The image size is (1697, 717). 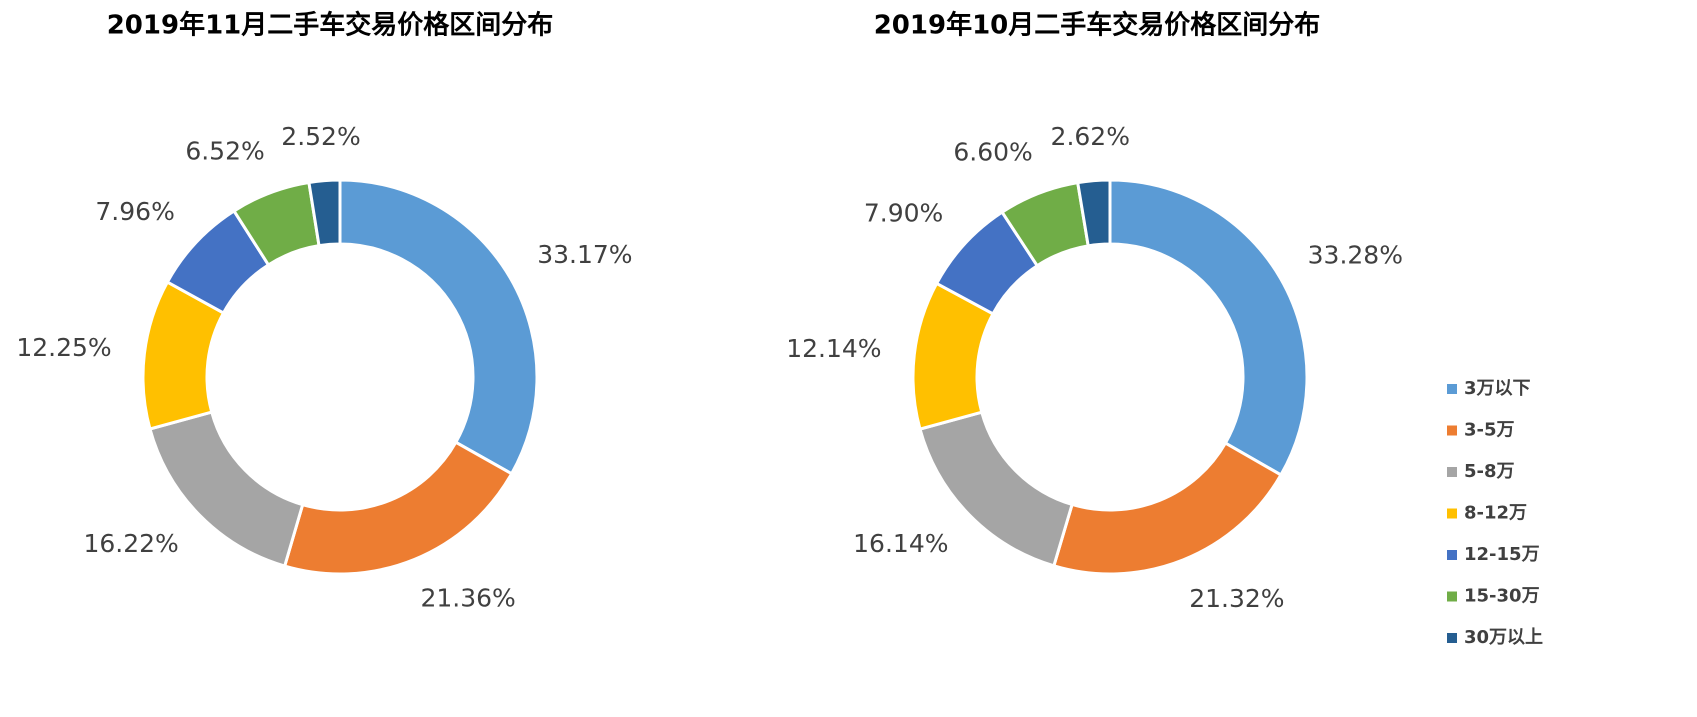 What do you see at coordinates (1097, 25) in the screenshot?
I see `chart-title: 2019年10月二手车交易价格区间分布` at bounding box center [1097, 25].